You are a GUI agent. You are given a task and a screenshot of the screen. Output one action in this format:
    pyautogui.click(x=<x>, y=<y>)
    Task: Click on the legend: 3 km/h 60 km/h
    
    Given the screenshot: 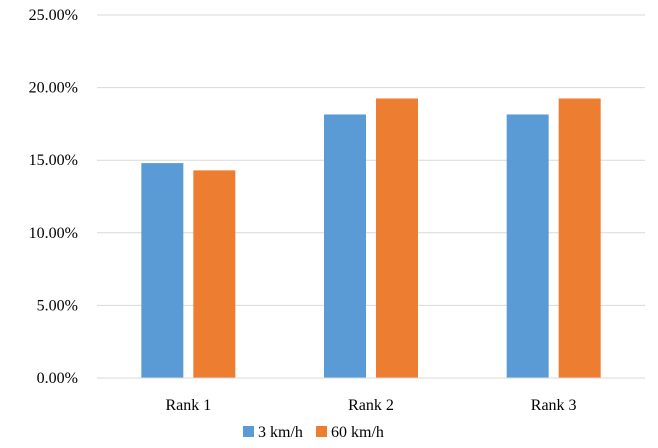 What is the action you would take?
    pyautogui.click(x=313, y=432)
    